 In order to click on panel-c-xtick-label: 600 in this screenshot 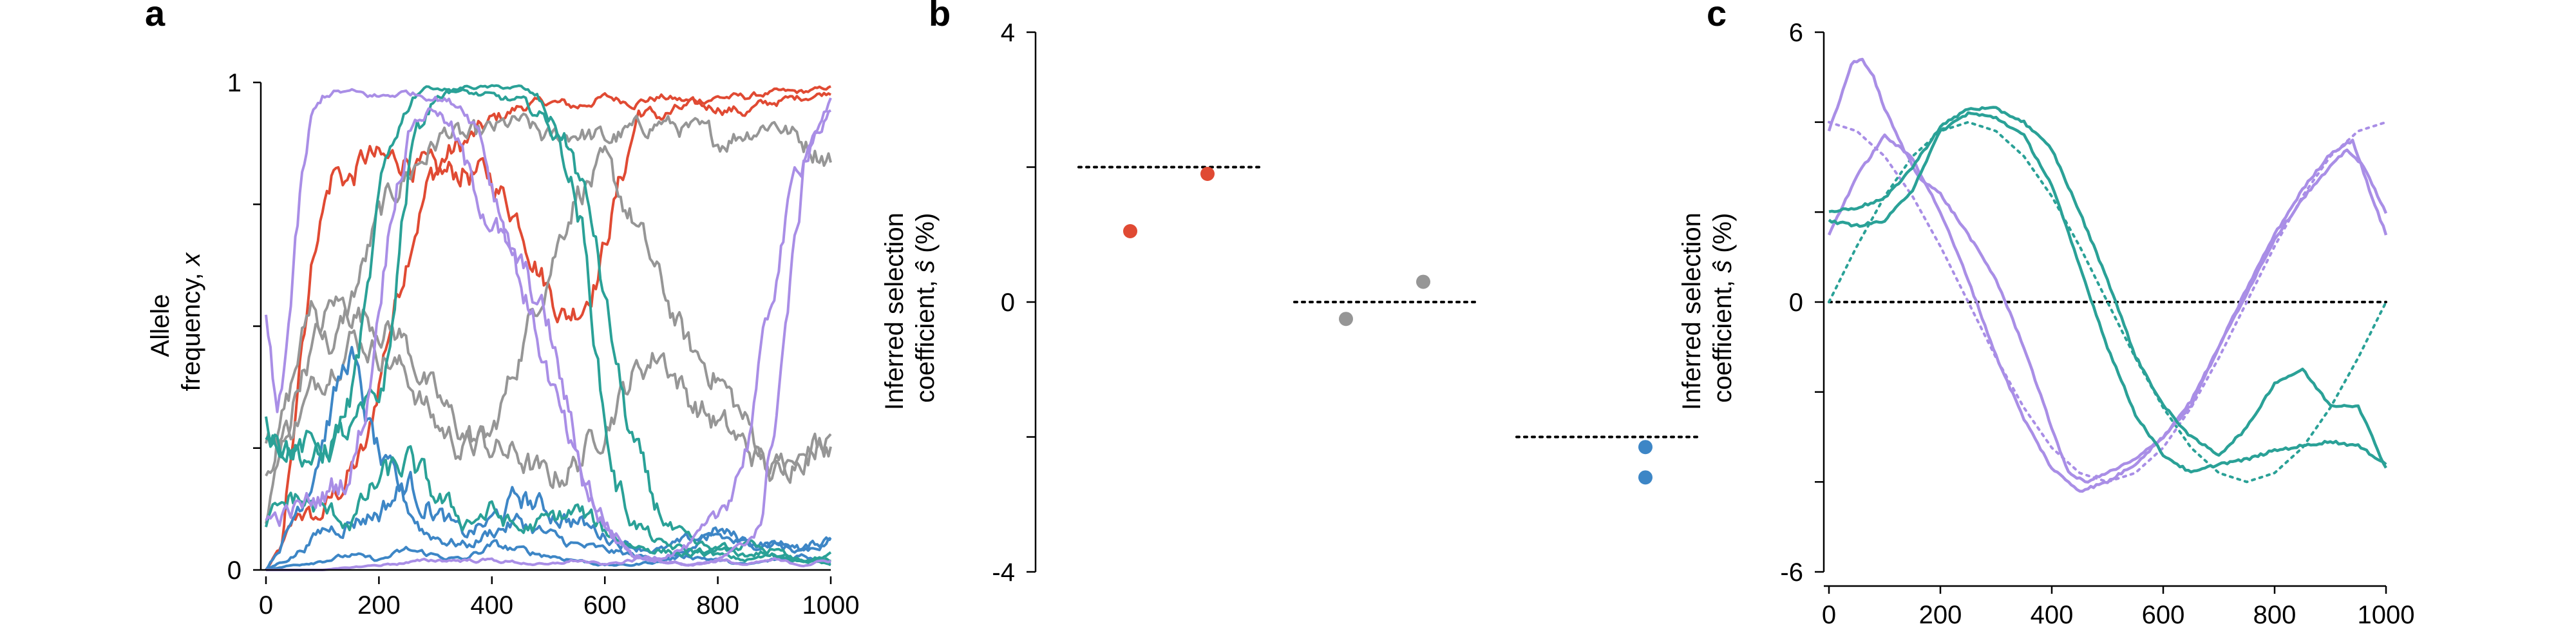, I will do `click(2163, 615)`.